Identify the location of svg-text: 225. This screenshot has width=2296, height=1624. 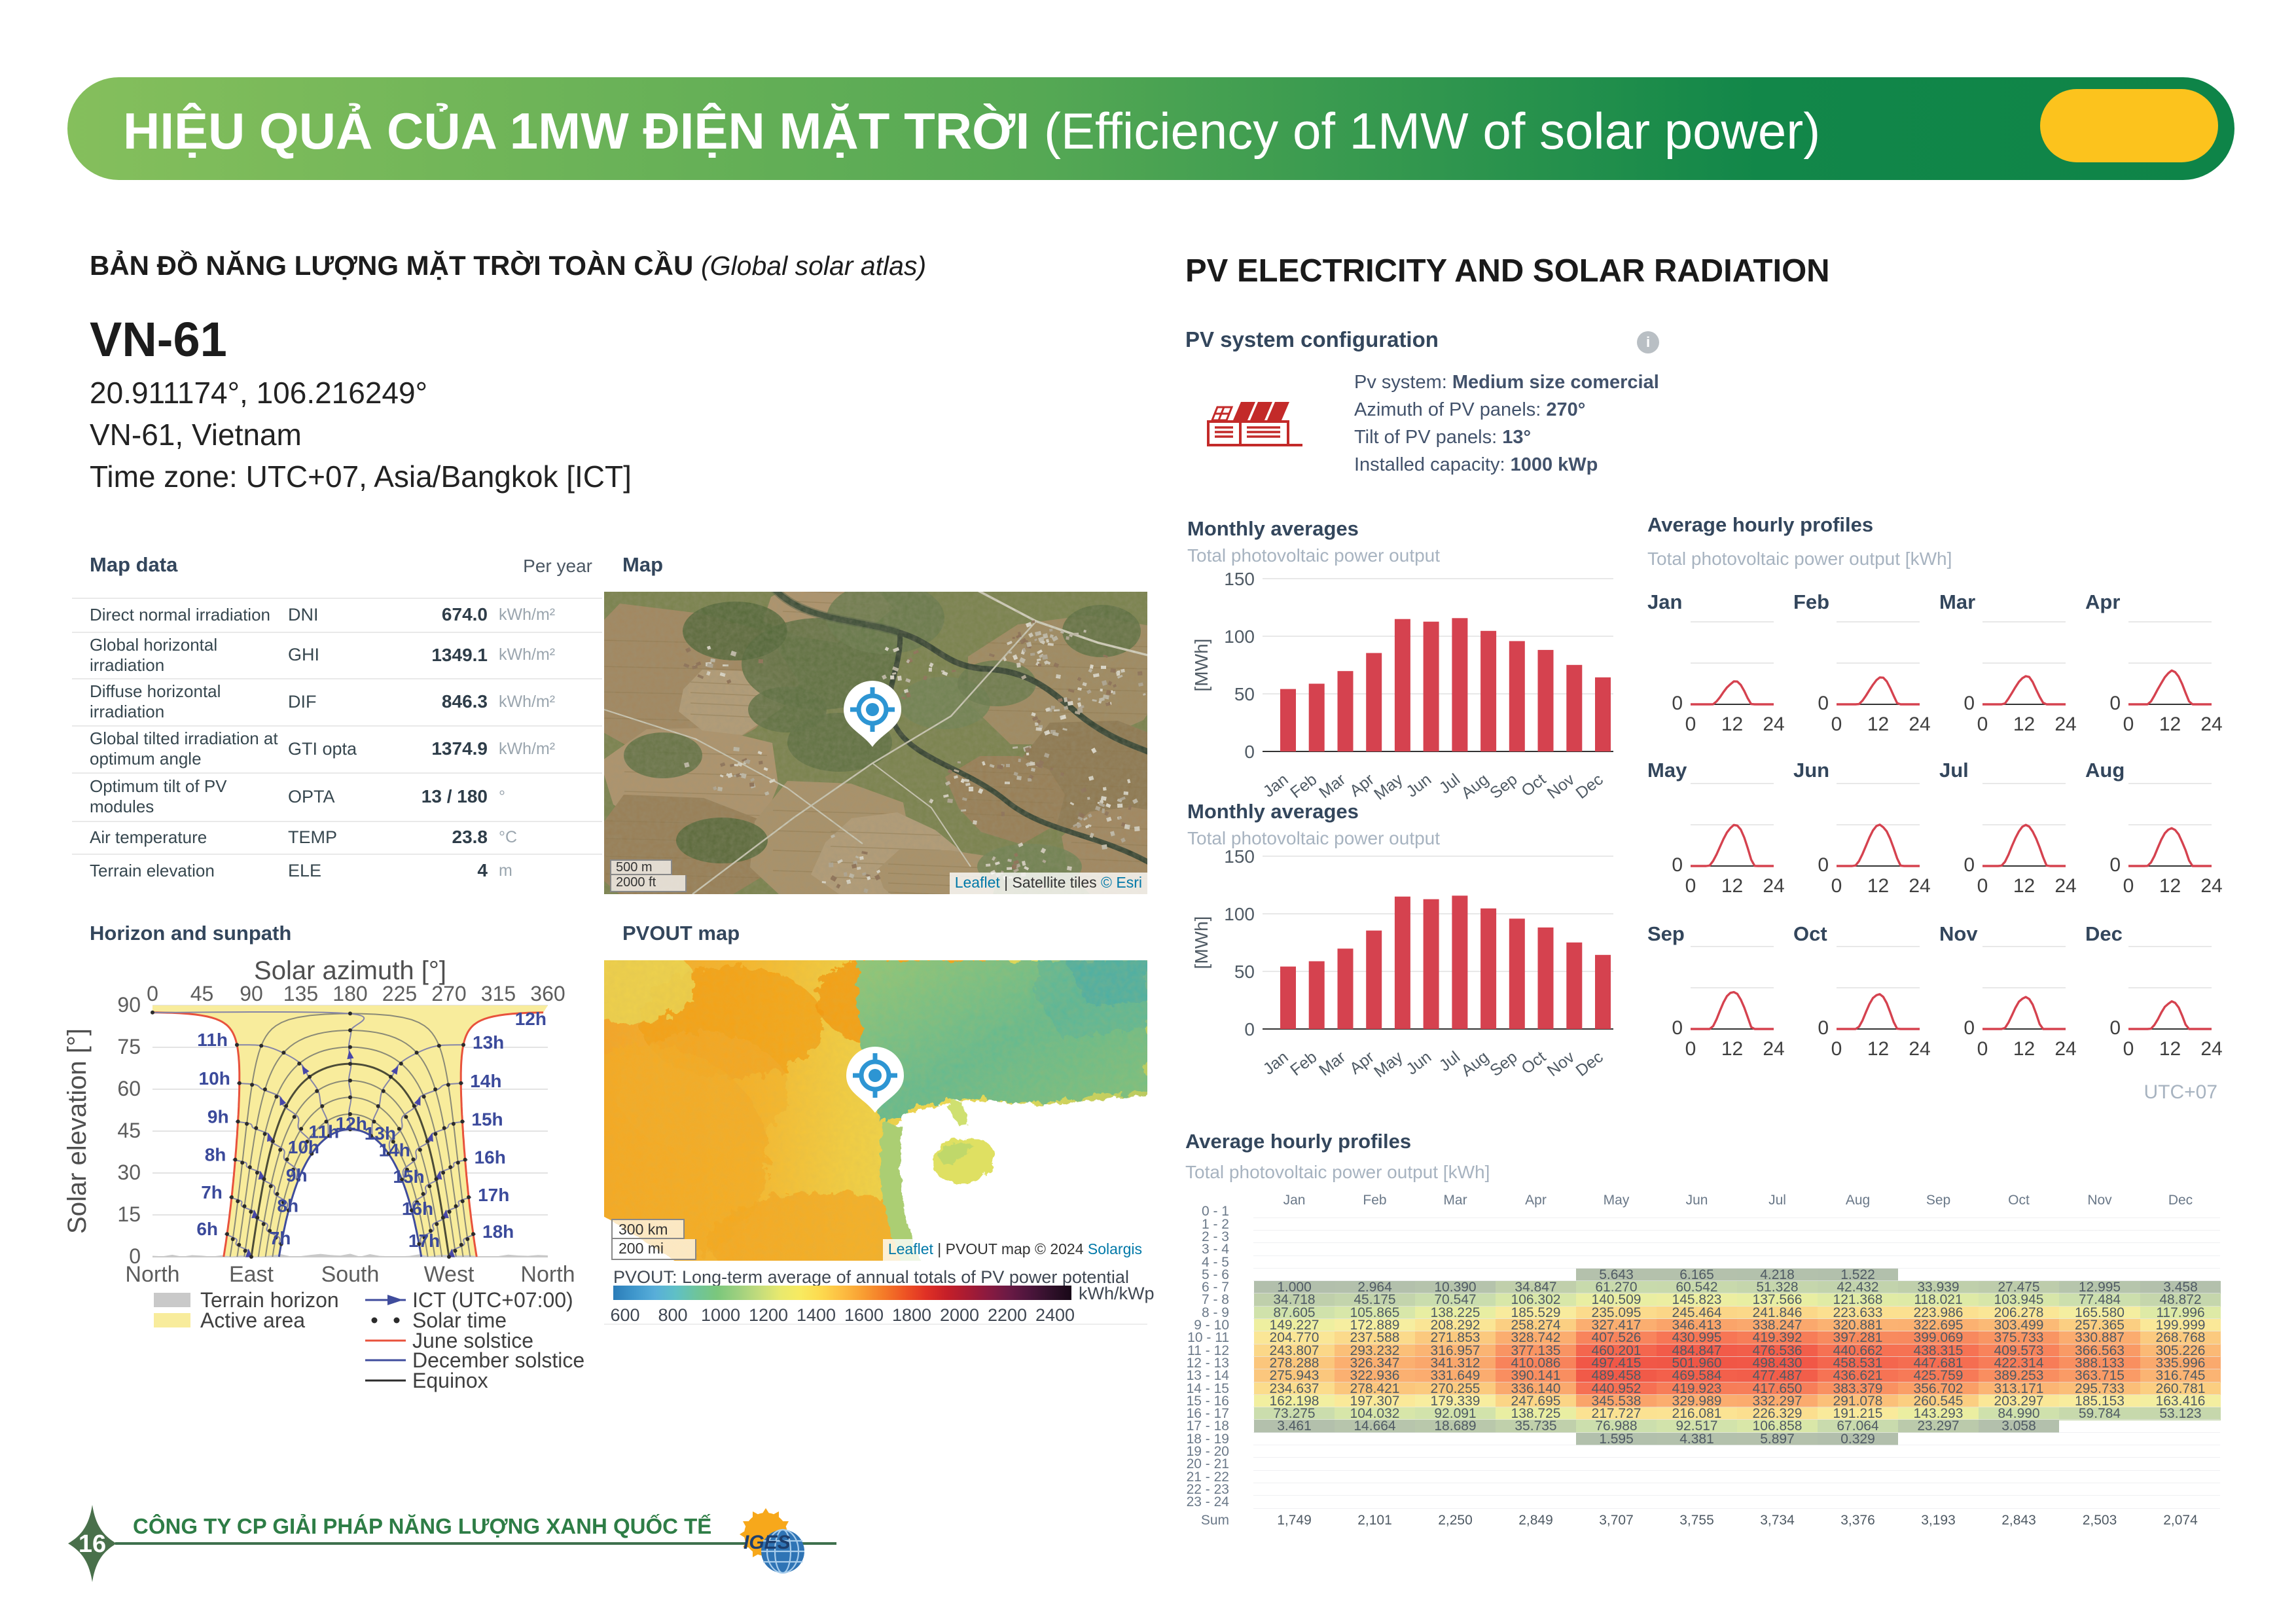
(399, 993).